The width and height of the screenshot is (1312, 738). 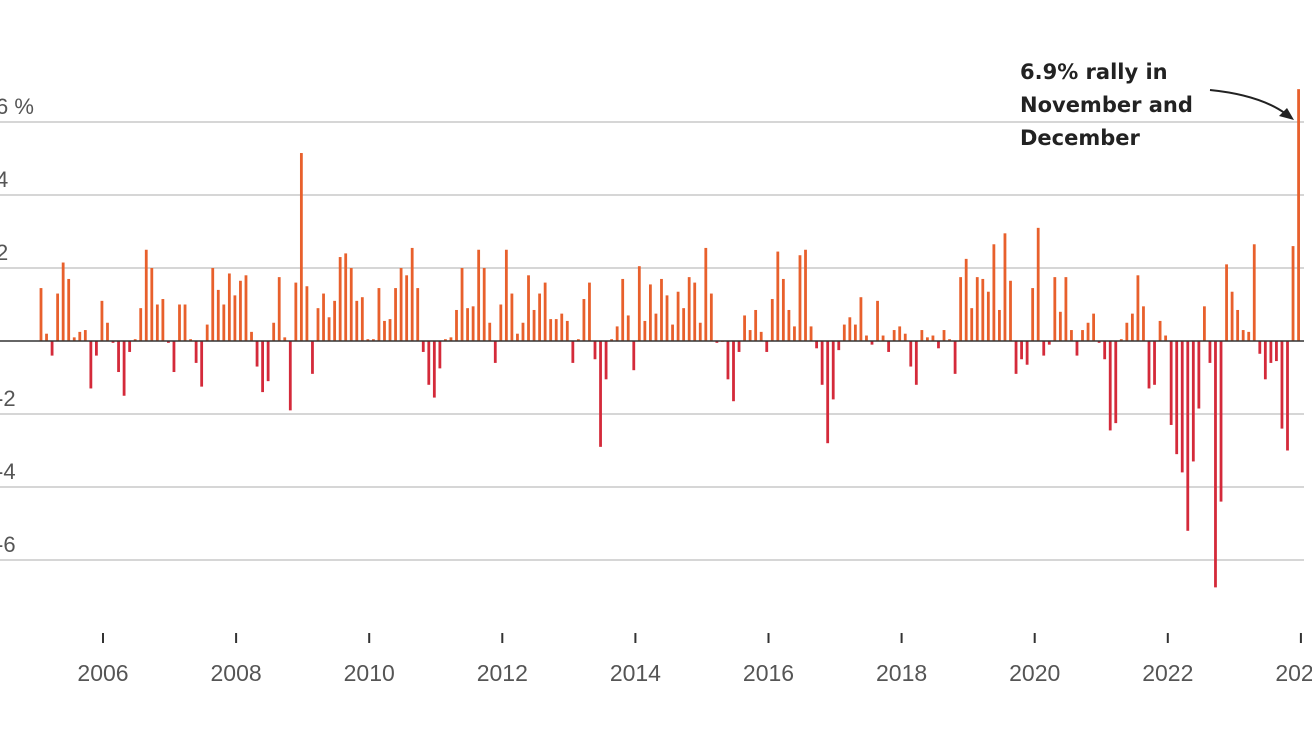 I want to click on x-tick-label: 2014, so click(x=635, y=673).